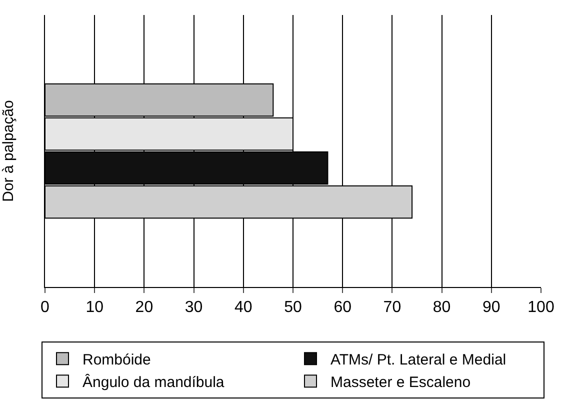 The height and width of the screenshot is (410, 571). What do you see at coordinates (144, 307) in the screenshot?
I see `x-tick-label: 20` at bounding box center [144, 307].